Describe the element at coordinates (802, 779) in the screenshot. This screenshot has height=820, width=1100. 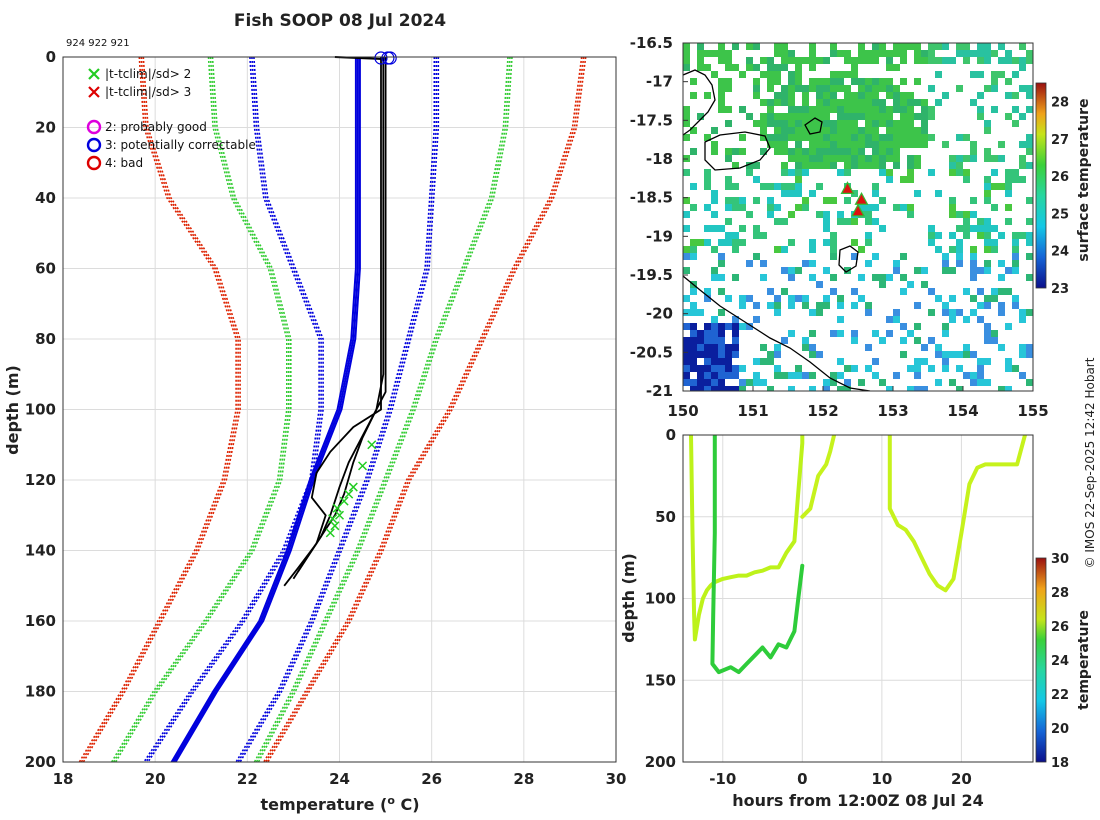
I see `section-x-tick: 0` at that location.